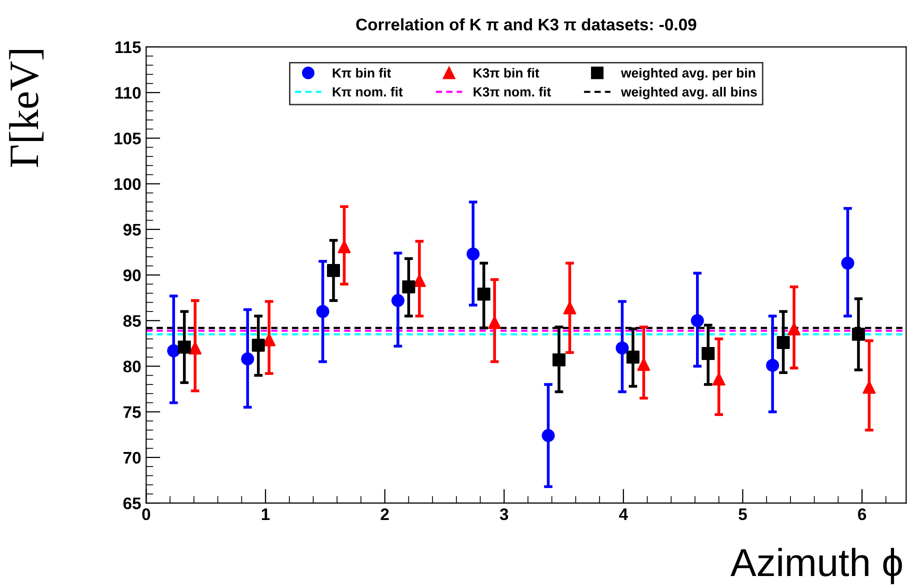 The image size is (908, 587). Describe the element at coordinates (127, 138) in the screenshot. I see `y-tick-label: 105` at that location.